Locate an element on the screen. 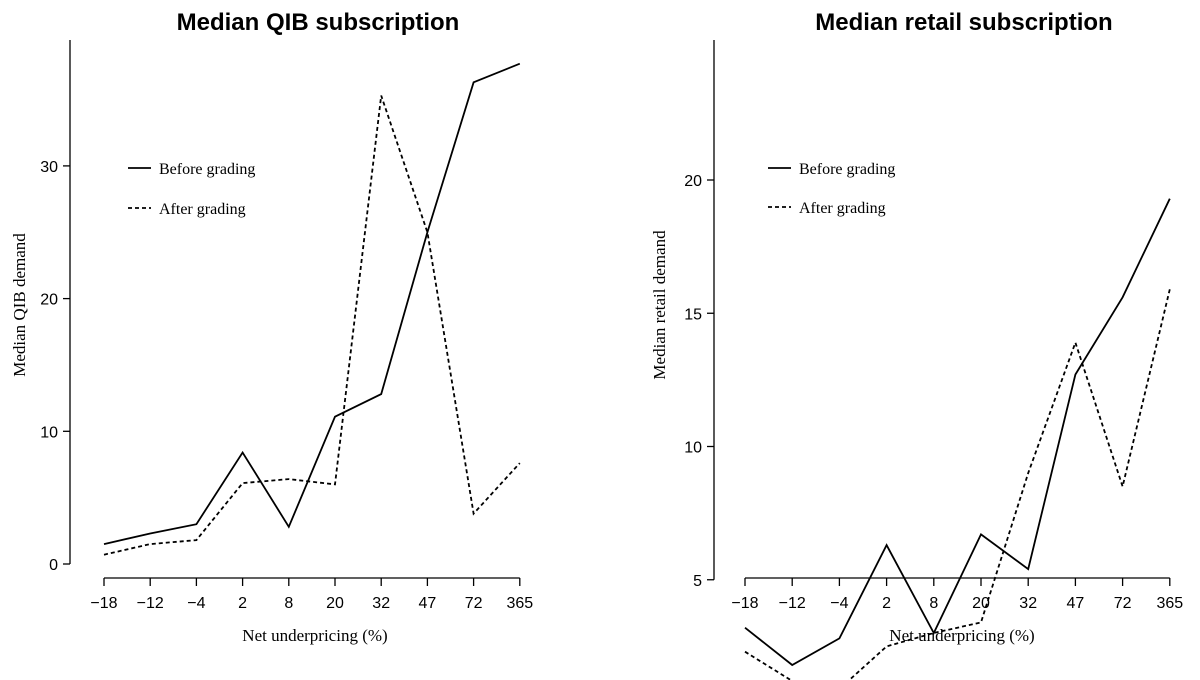 The width and height of the screenshot is (1200, 680). y-axis-label: Median QIB demand is located at coordinates (19, 305).